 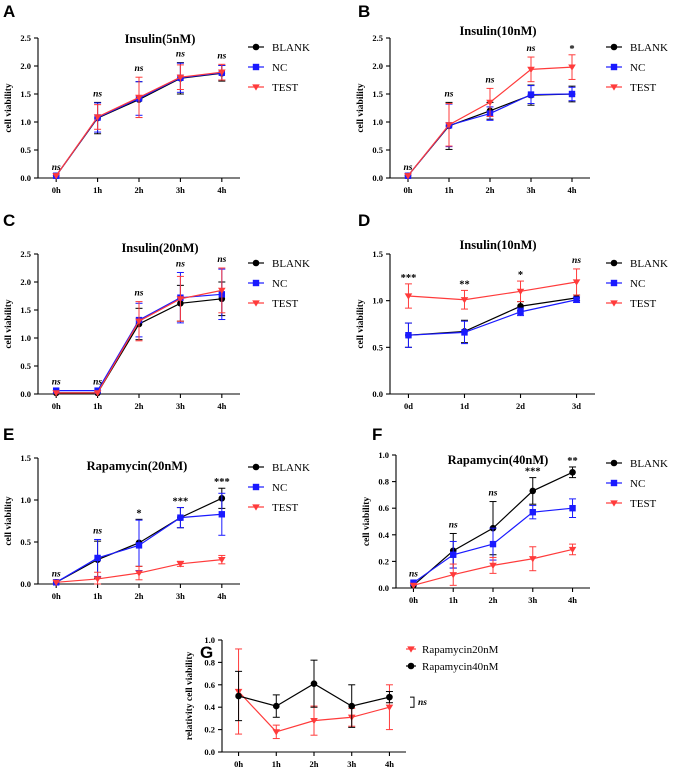 I want to click on y-tick-label: 0.6, so click(x=209, y=685).